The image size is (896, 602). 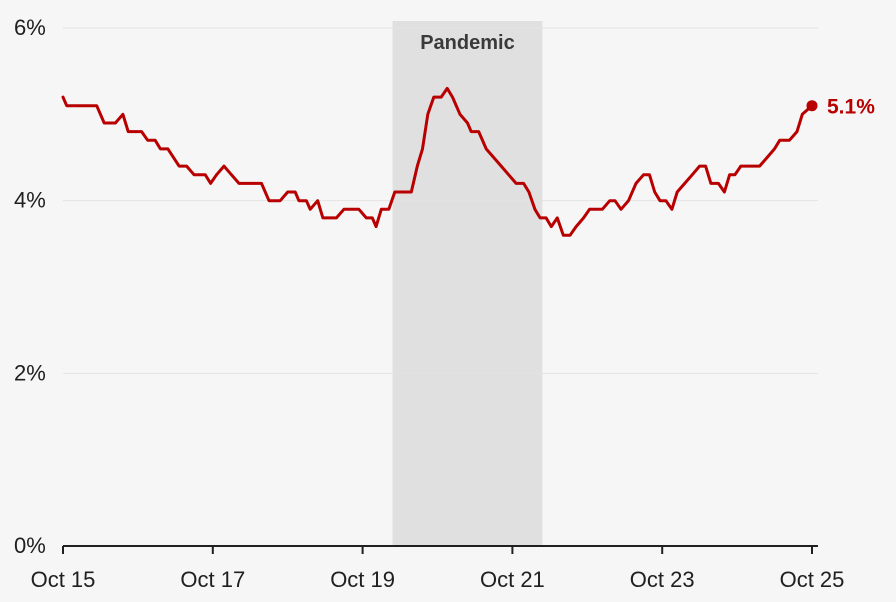 What do you see at coordinates (30, 545) in the screenshot?
I see `y-tick-label: 0%` at bounding box center [30, 545].